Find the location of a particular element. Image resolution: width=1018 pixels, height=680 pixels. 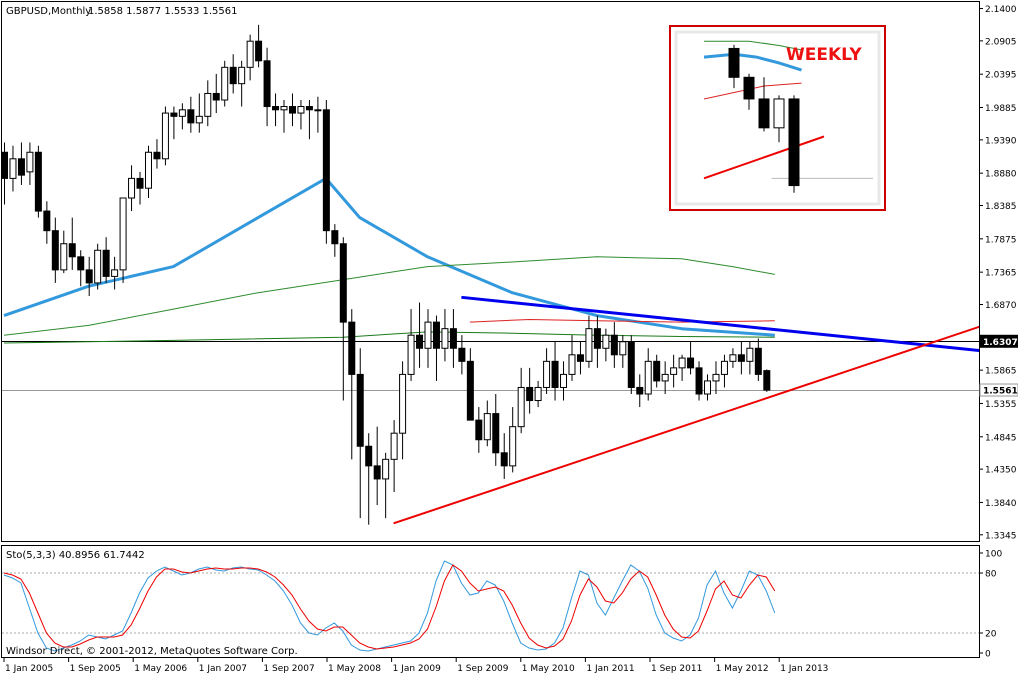

inset-candle is located at coordinates (779, 119).